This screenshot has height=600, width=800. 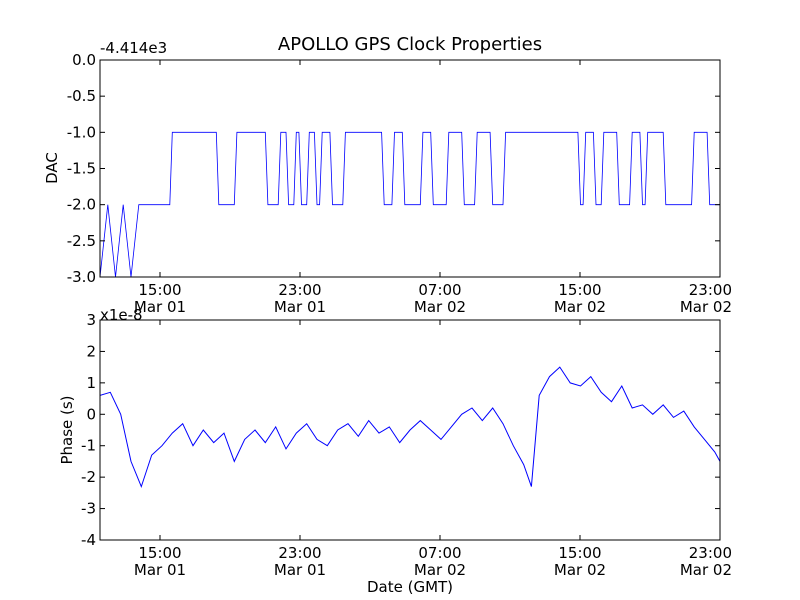 What do you see at coordinates (410, 44) in the screenshot?
I see `chart-title: APOLLO GPS Clock Properties` at bounding box center [410, 44].